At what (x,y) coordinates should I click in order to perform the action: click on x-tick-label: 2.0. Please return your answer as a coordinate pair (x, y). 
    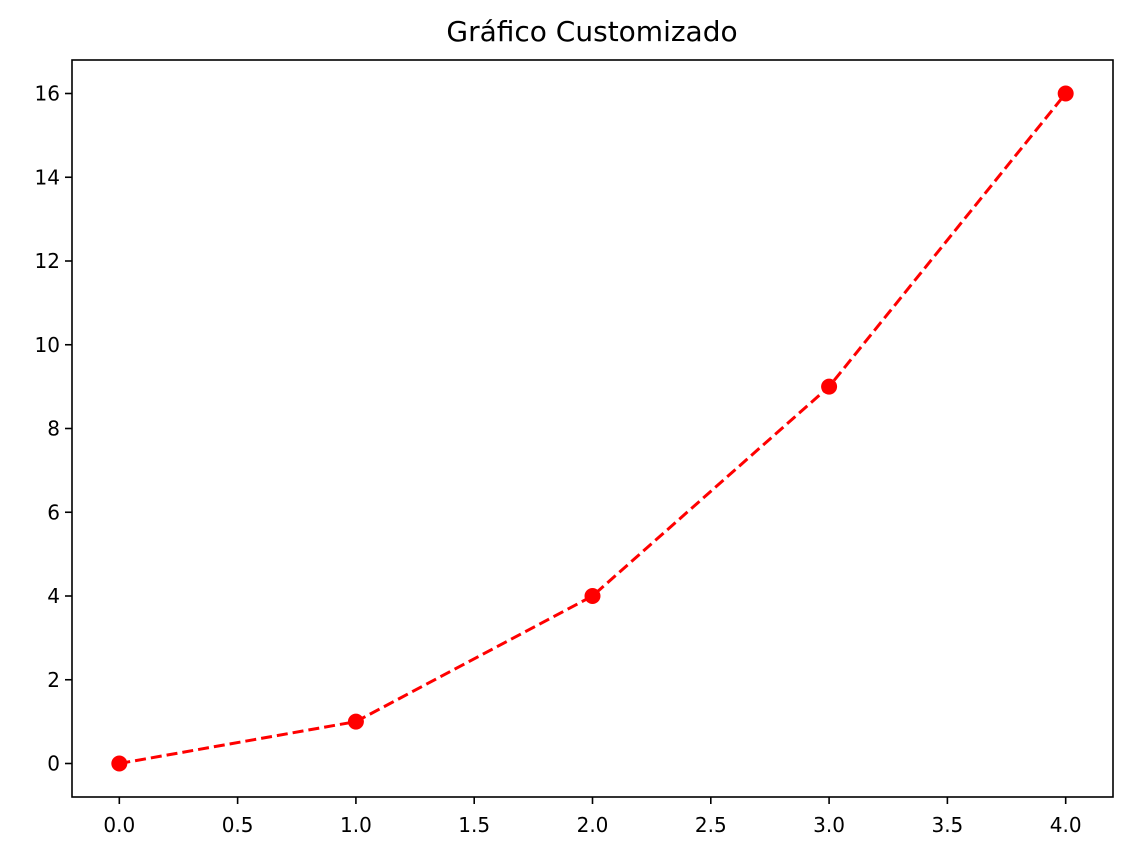
    Looking at the image, I should click on (593, 825).